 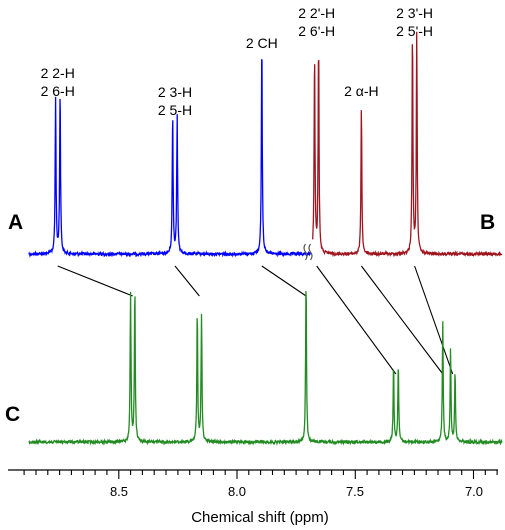 What do you see at coordinates (58, 73) in the screenshot?
I see `peak-assignment-line: 2 2-H` at bounding box center [58, 73].